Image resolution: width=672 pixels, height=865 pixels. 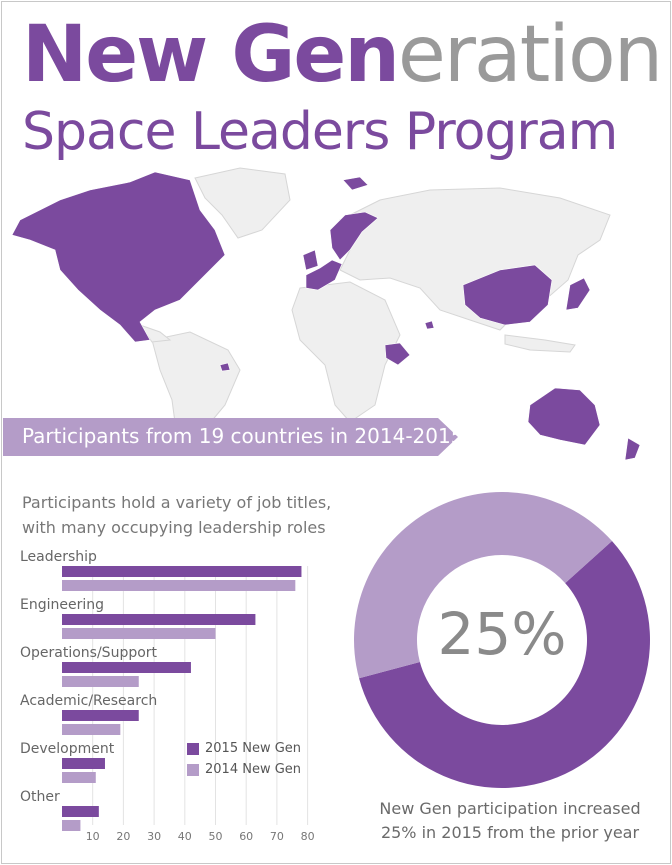 I want to click on x-tick-label: 60, so click(x=246, y=836).